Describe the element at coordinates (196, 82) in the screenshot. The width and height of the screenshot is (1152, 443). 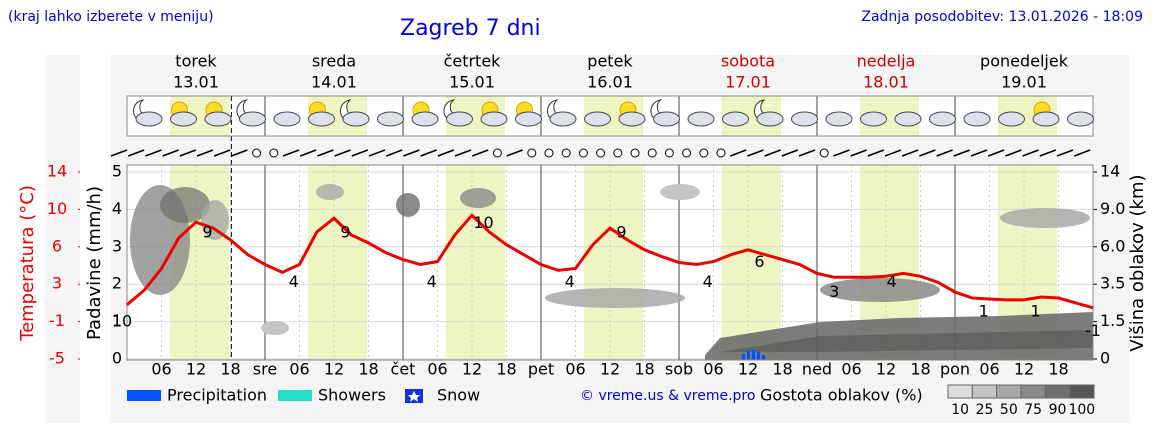
I see `day-date: 13.01` at that location.